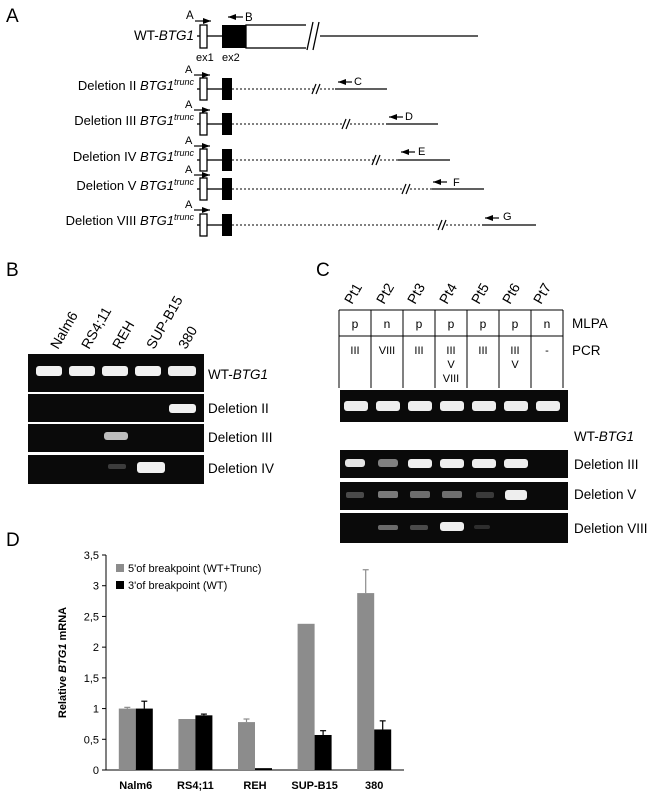 Image resolution: width=655 pixels, height=800 pixels. Describe the element at coordinates (323, 270) in the screenshot. I see `panel-c-letter: C` at that location.